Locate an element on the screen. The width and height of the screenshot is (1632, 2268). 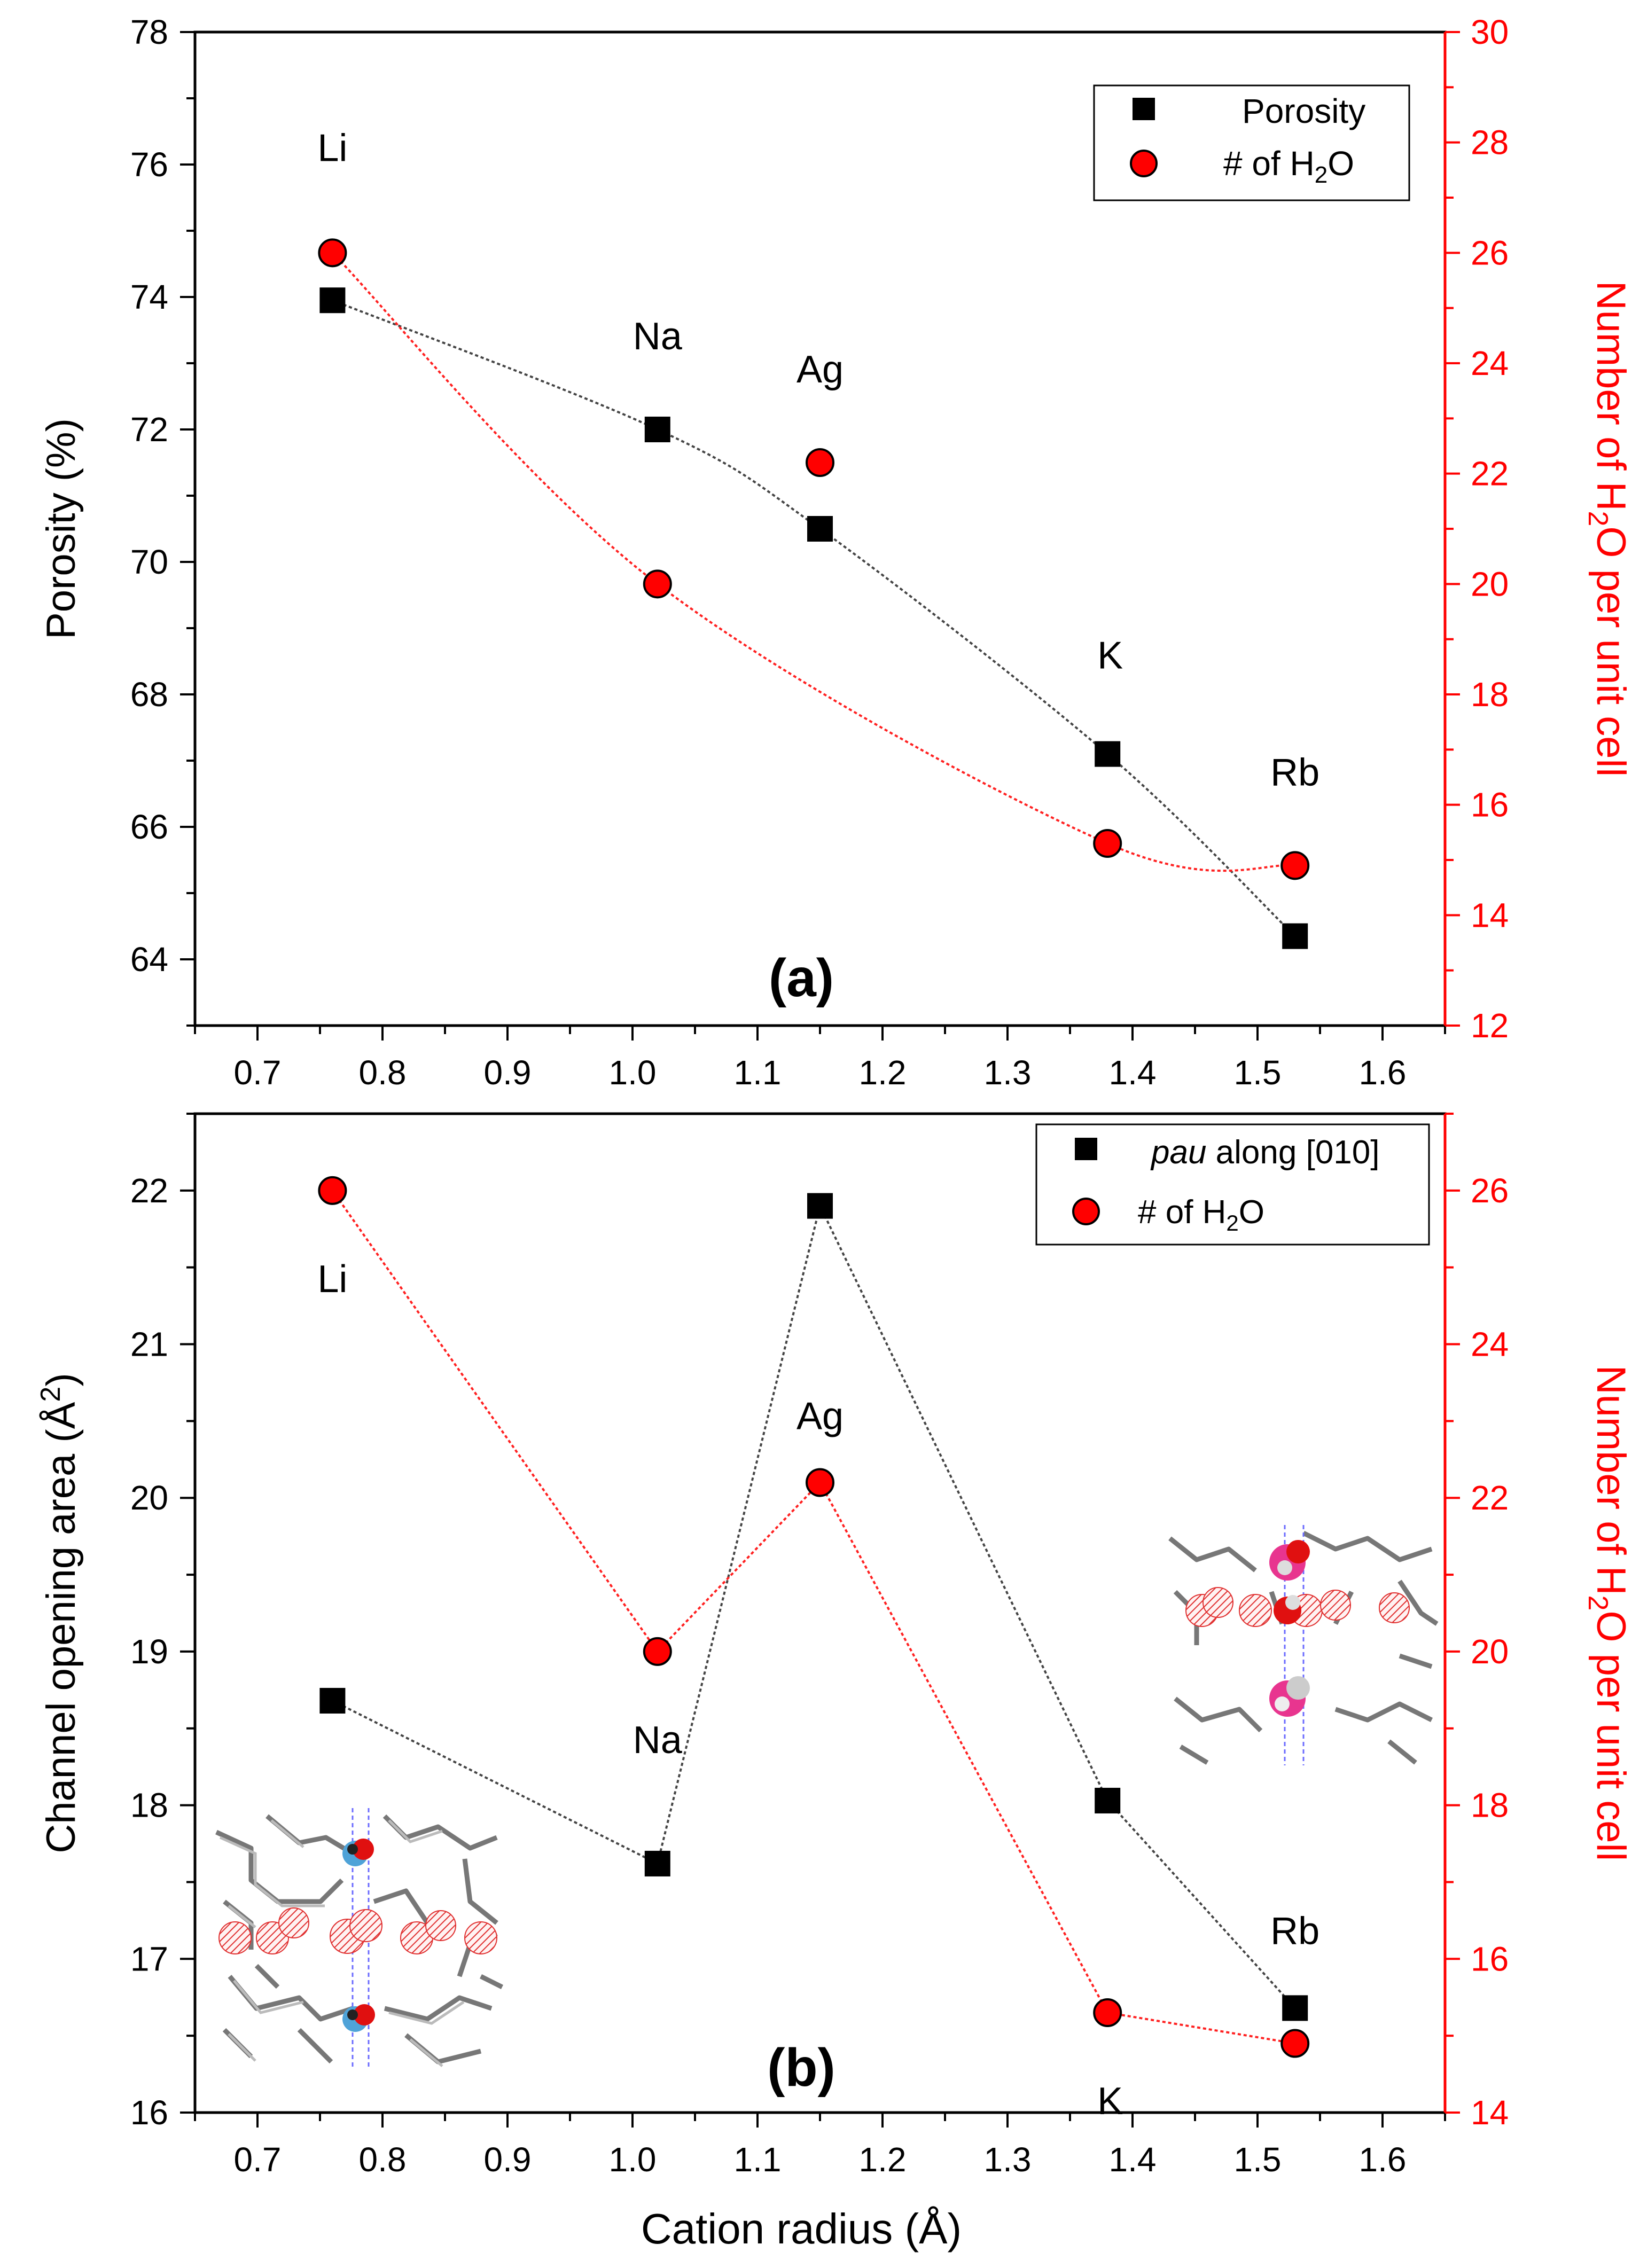
panel-b-label: (b) is located at coordinates (801, 2068).